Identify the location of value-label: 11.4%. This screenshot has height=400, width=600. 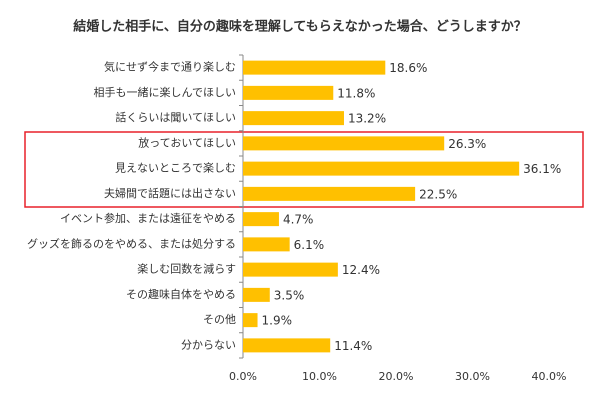
(353, 346).